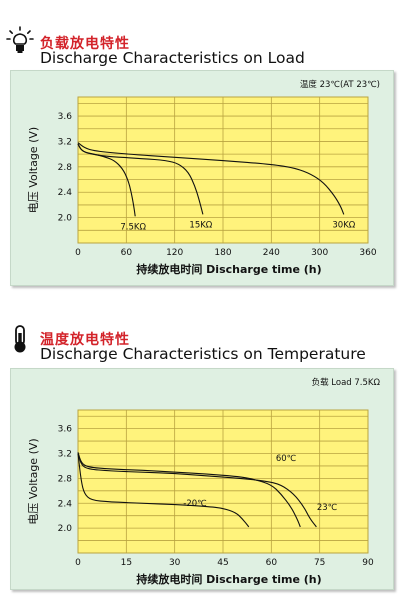 This screenshot has height=600, width=400. Describe the element at coordinates (319, 253) in the screenshot. I see `x-tick-label: 300` at that location.